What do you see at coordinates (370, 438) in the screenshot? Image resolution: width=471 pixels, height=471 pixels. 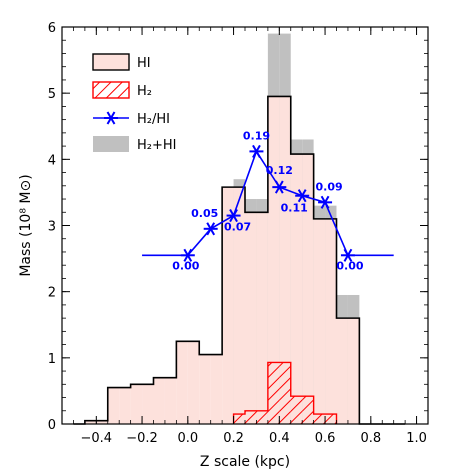 I see `x-tick-label: 0.8` at bounding box center [370, 438].